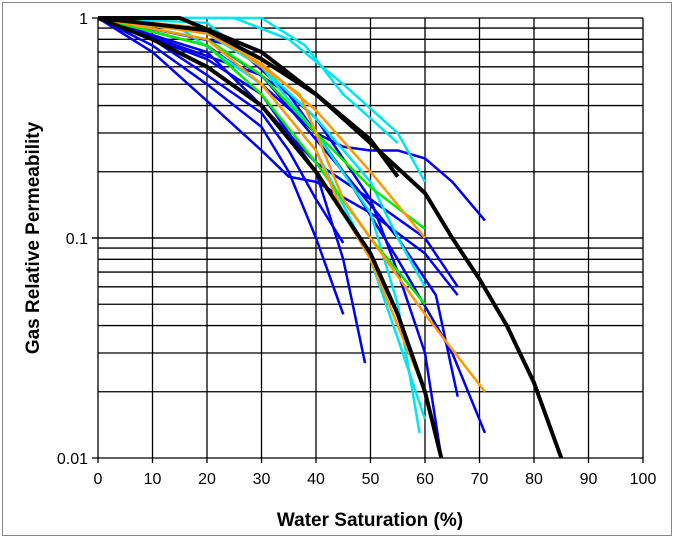 This screenshot has height=541, width=676. I want to click on x-tick-label: 70, so click(480, 479).